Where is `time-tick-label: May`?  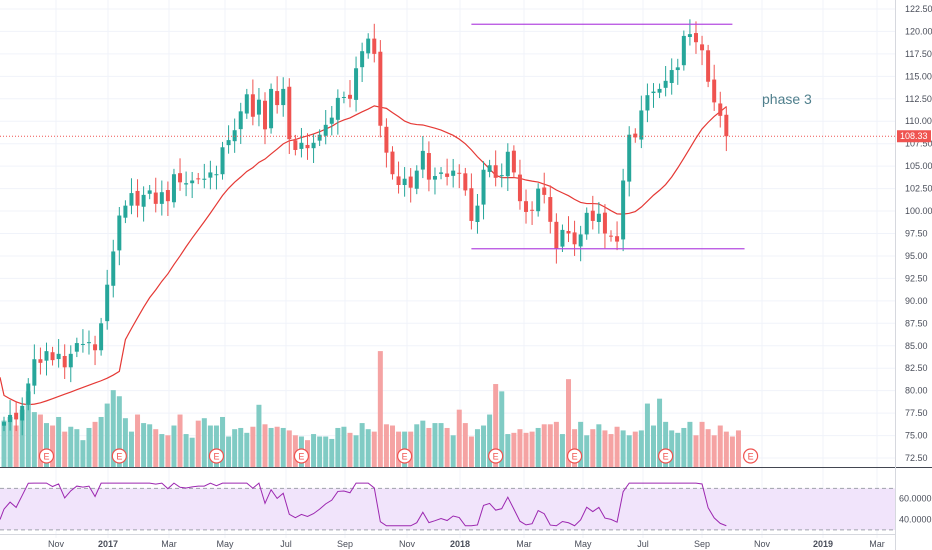
time-tick-label: May is located at coordinates (583, 544).